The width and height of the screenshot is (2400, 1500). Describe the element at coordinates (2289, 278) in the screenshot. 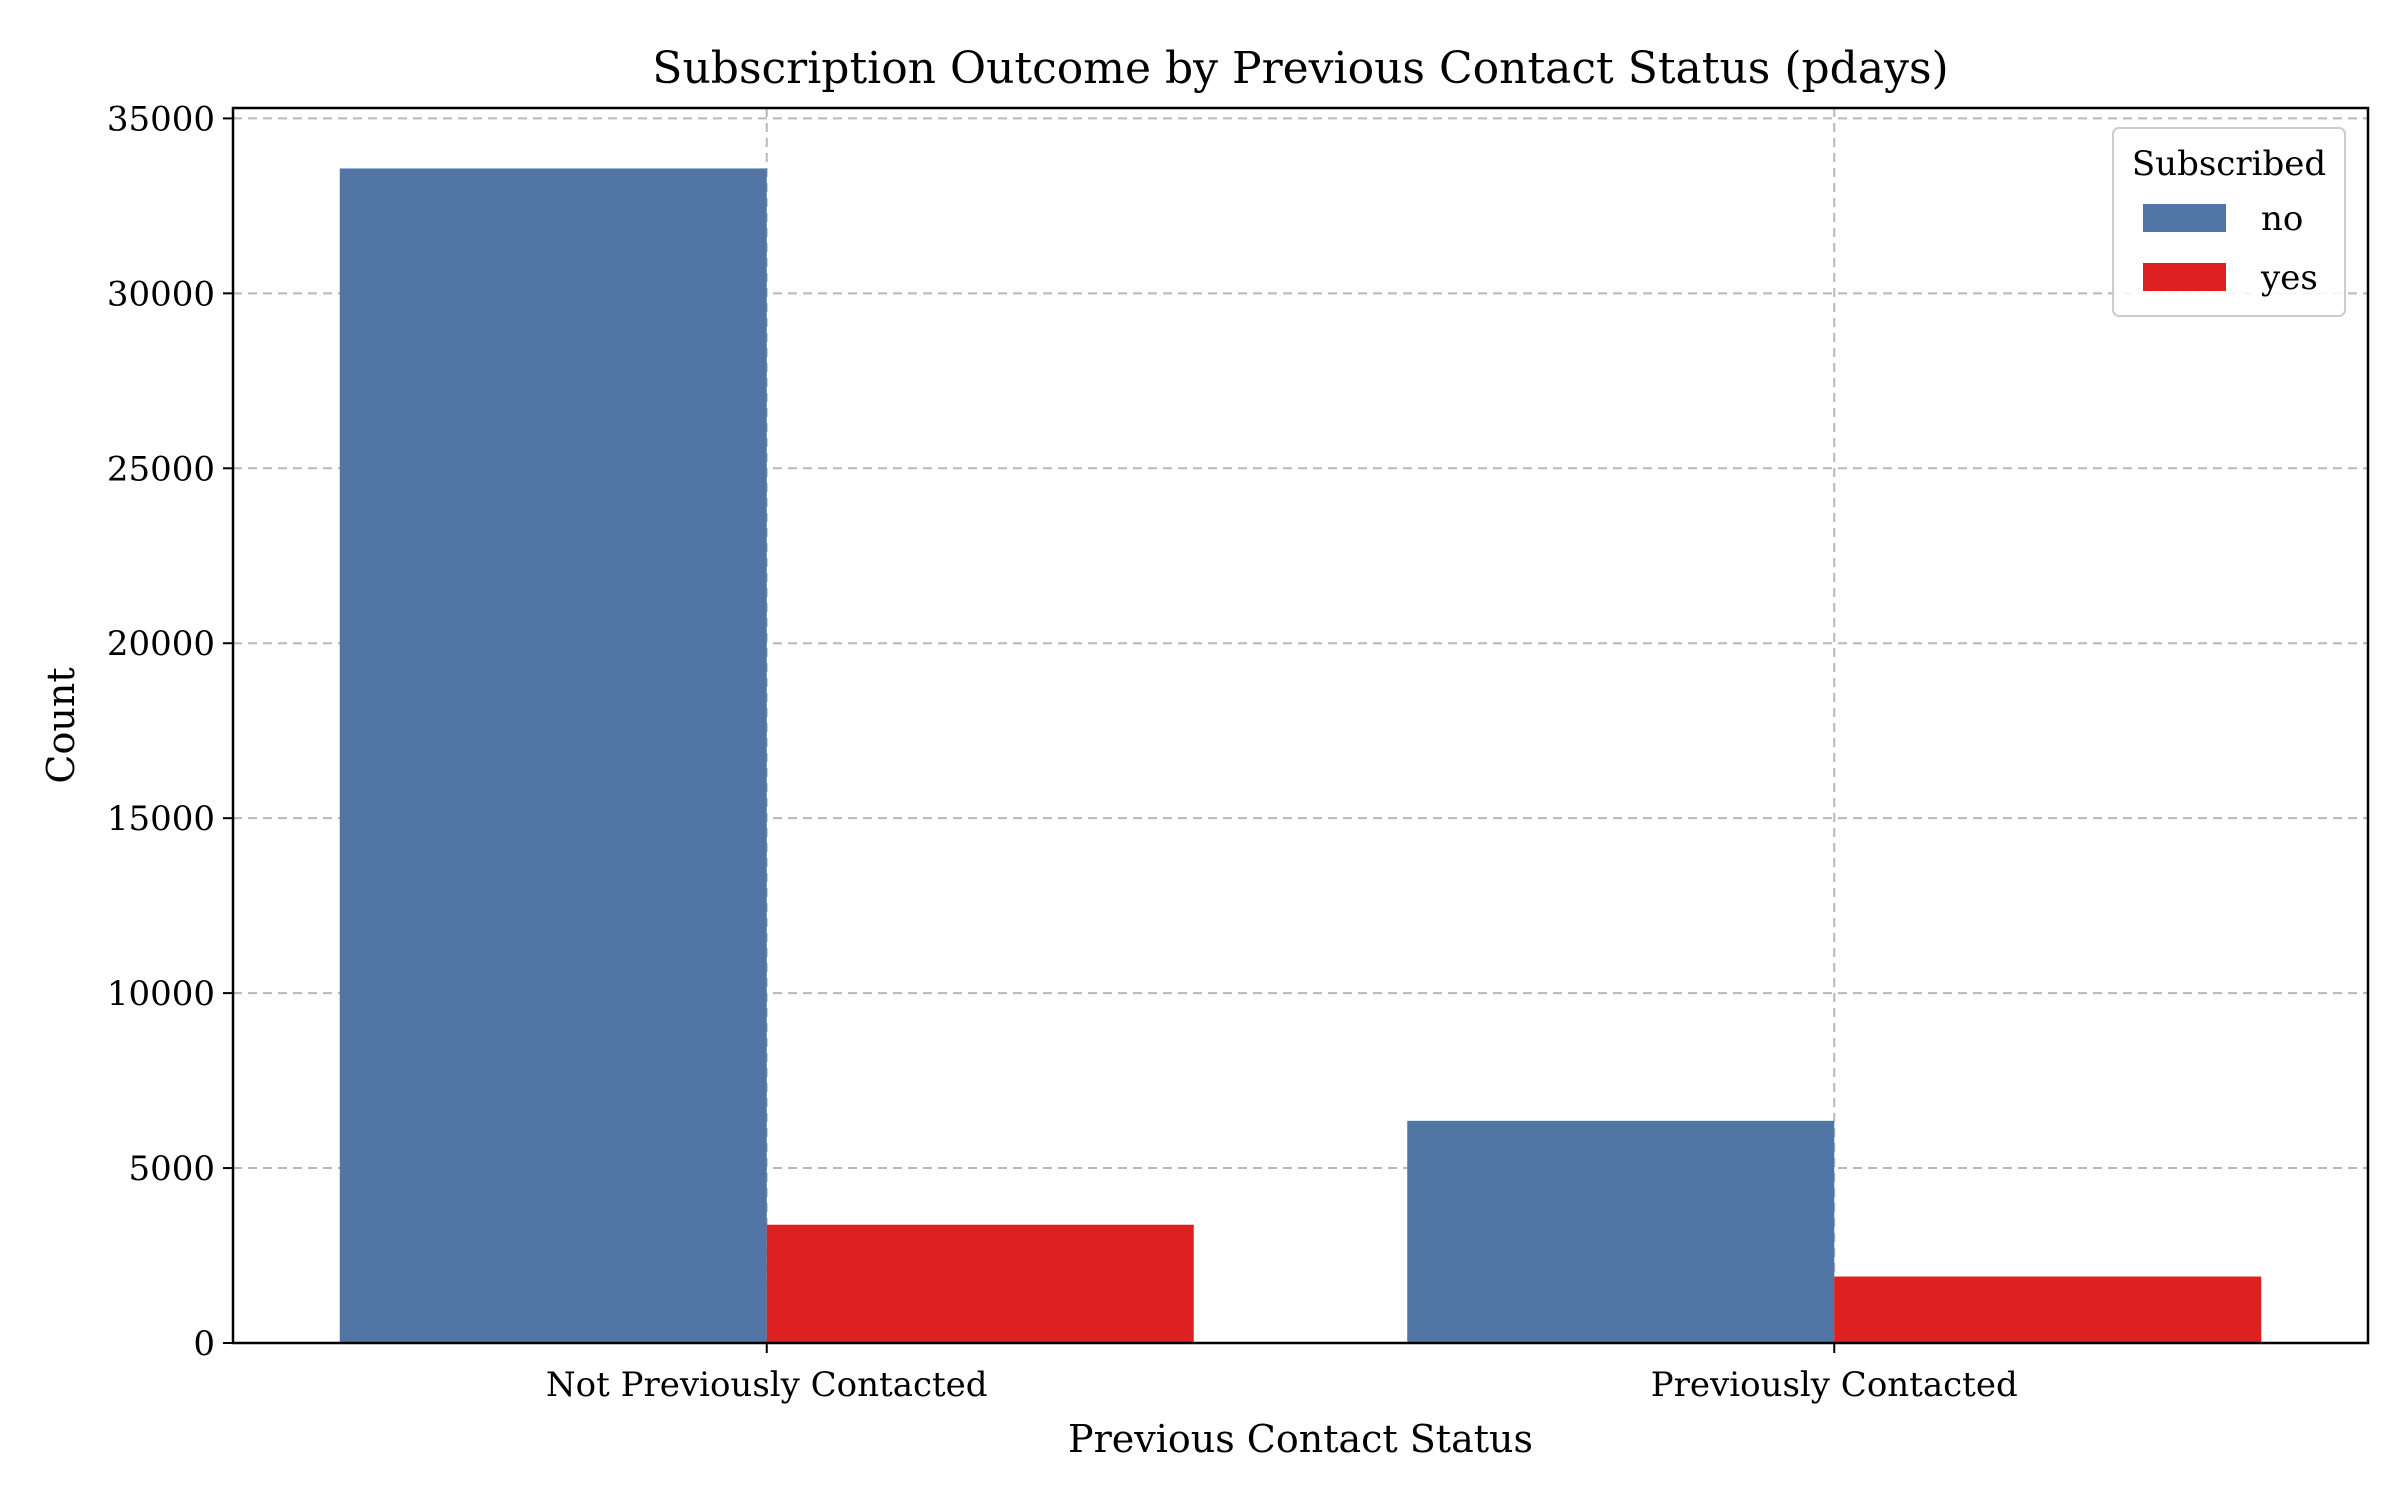

I see `legend-label-yes: yes` at that location.